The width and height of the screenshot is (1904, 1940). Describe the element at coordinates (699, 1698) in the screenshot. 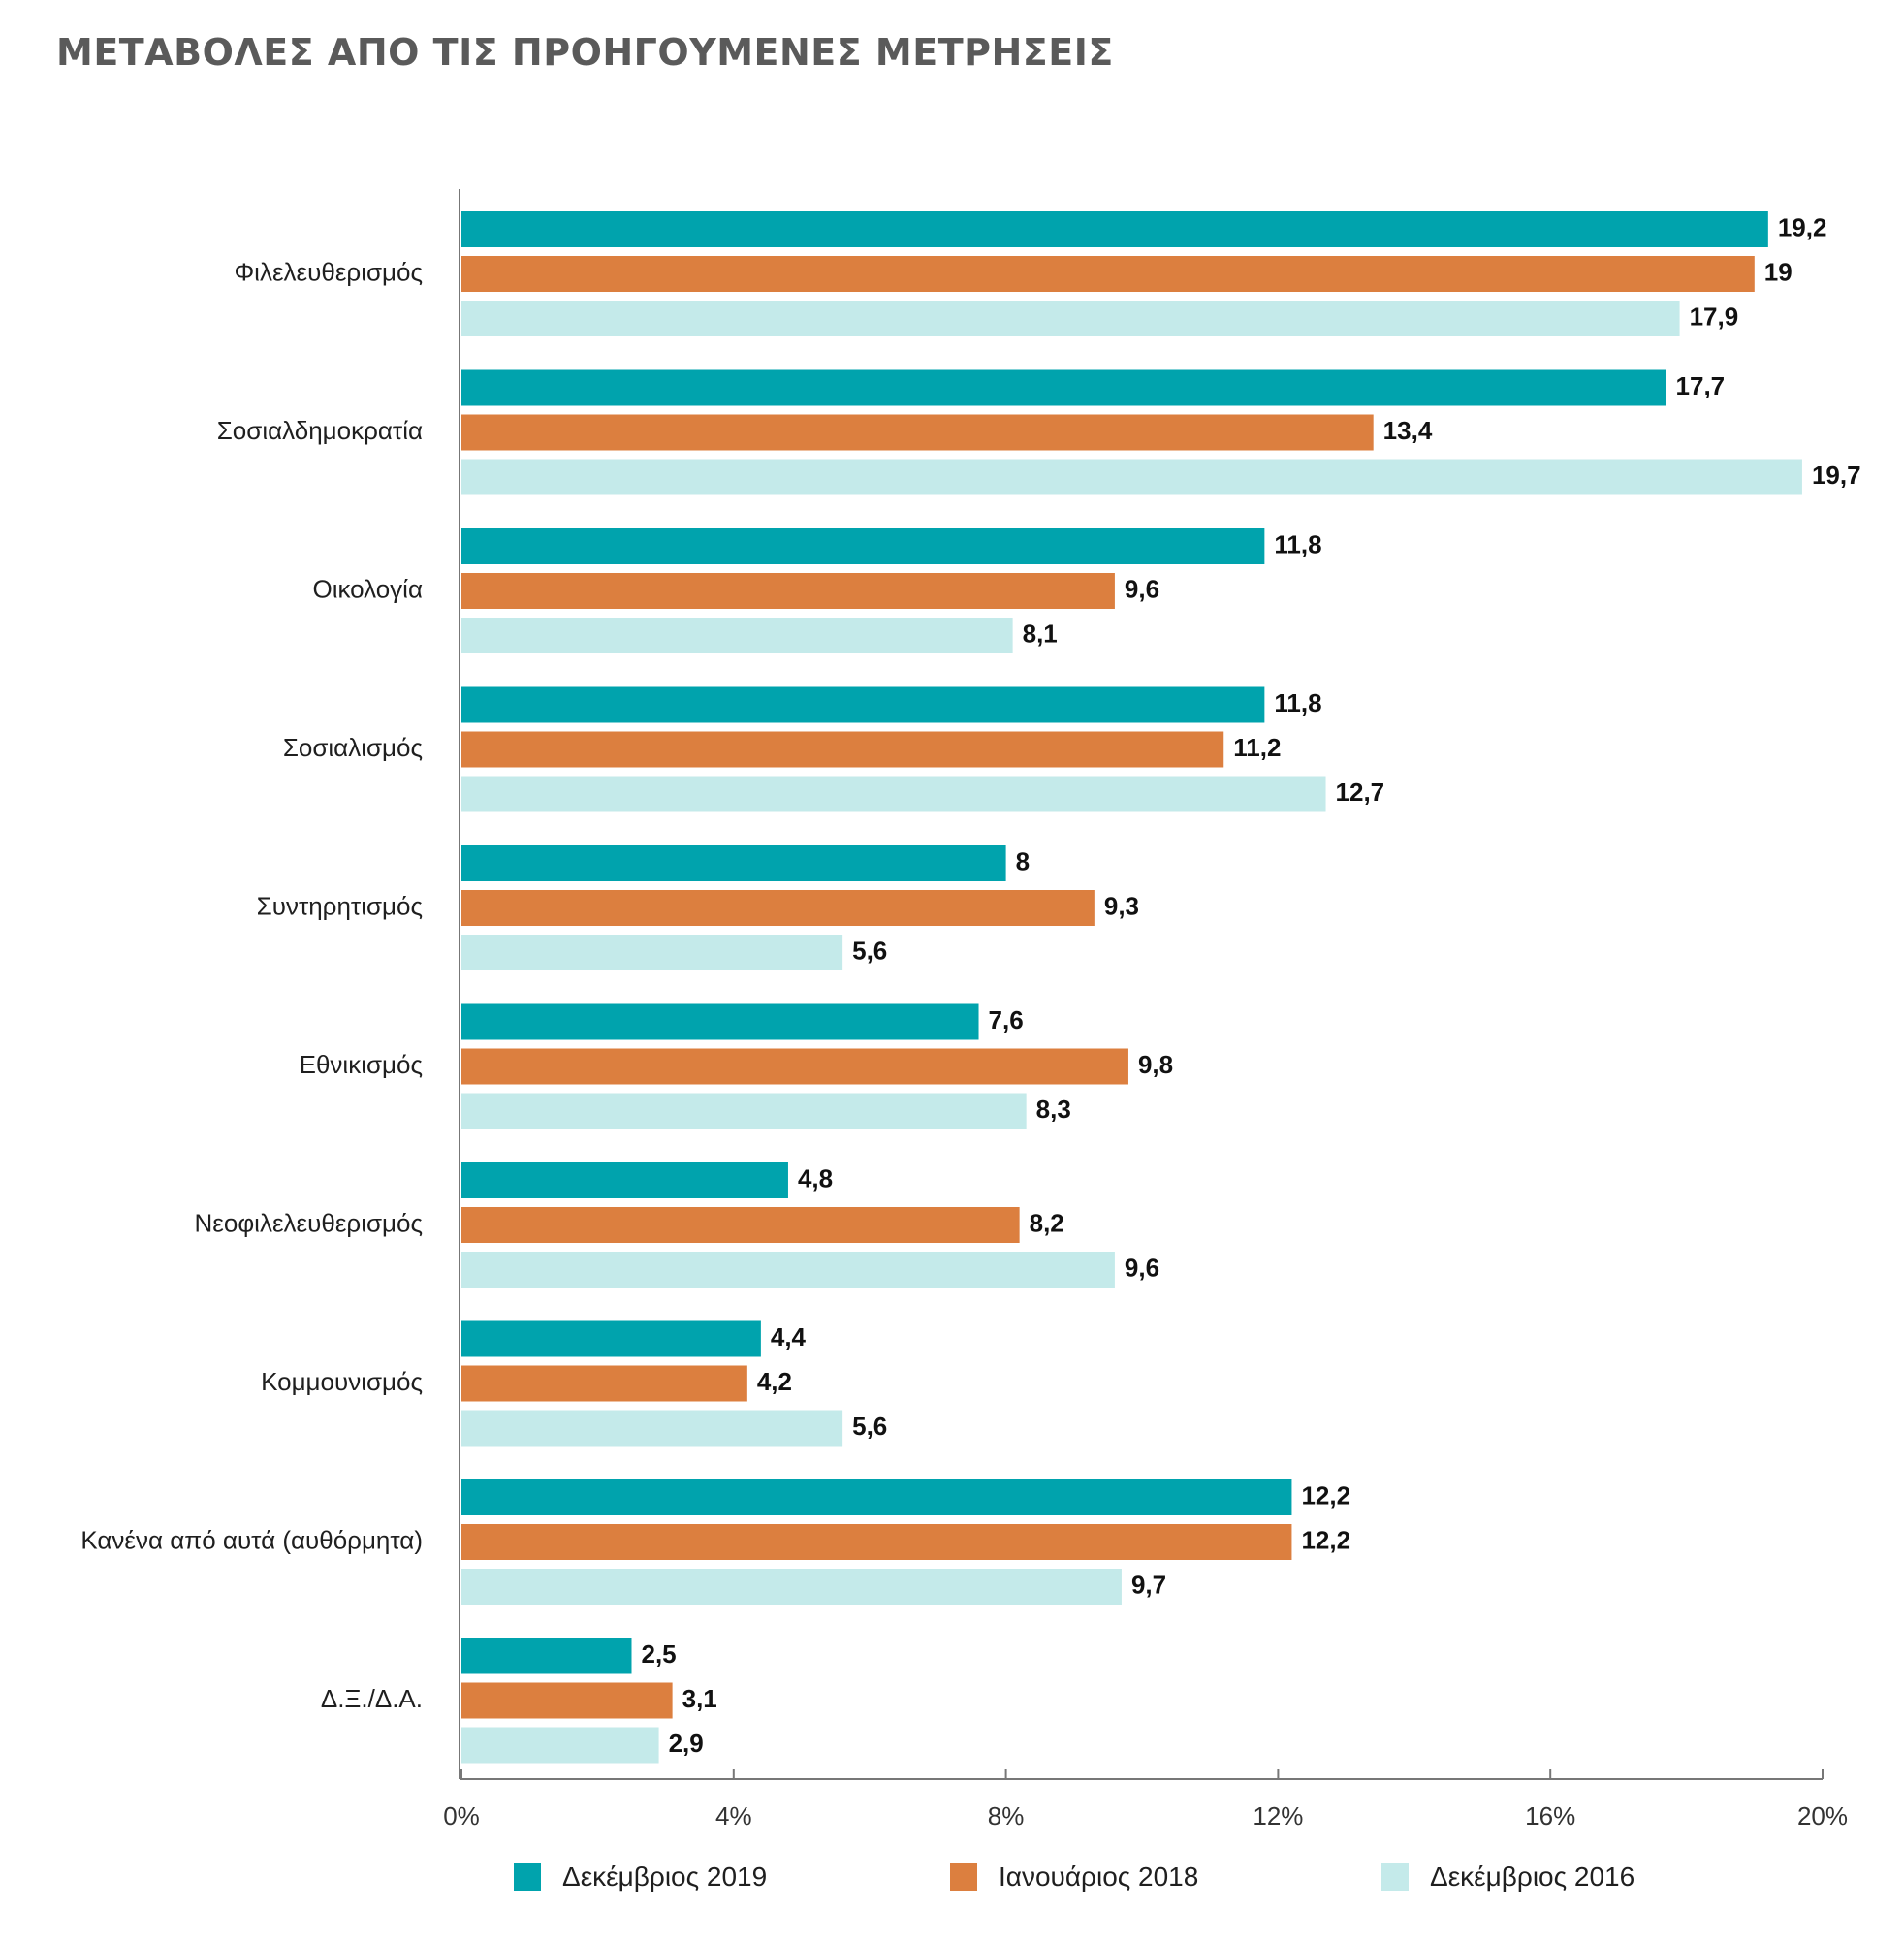

I see `data-label: 3,1` at that location.